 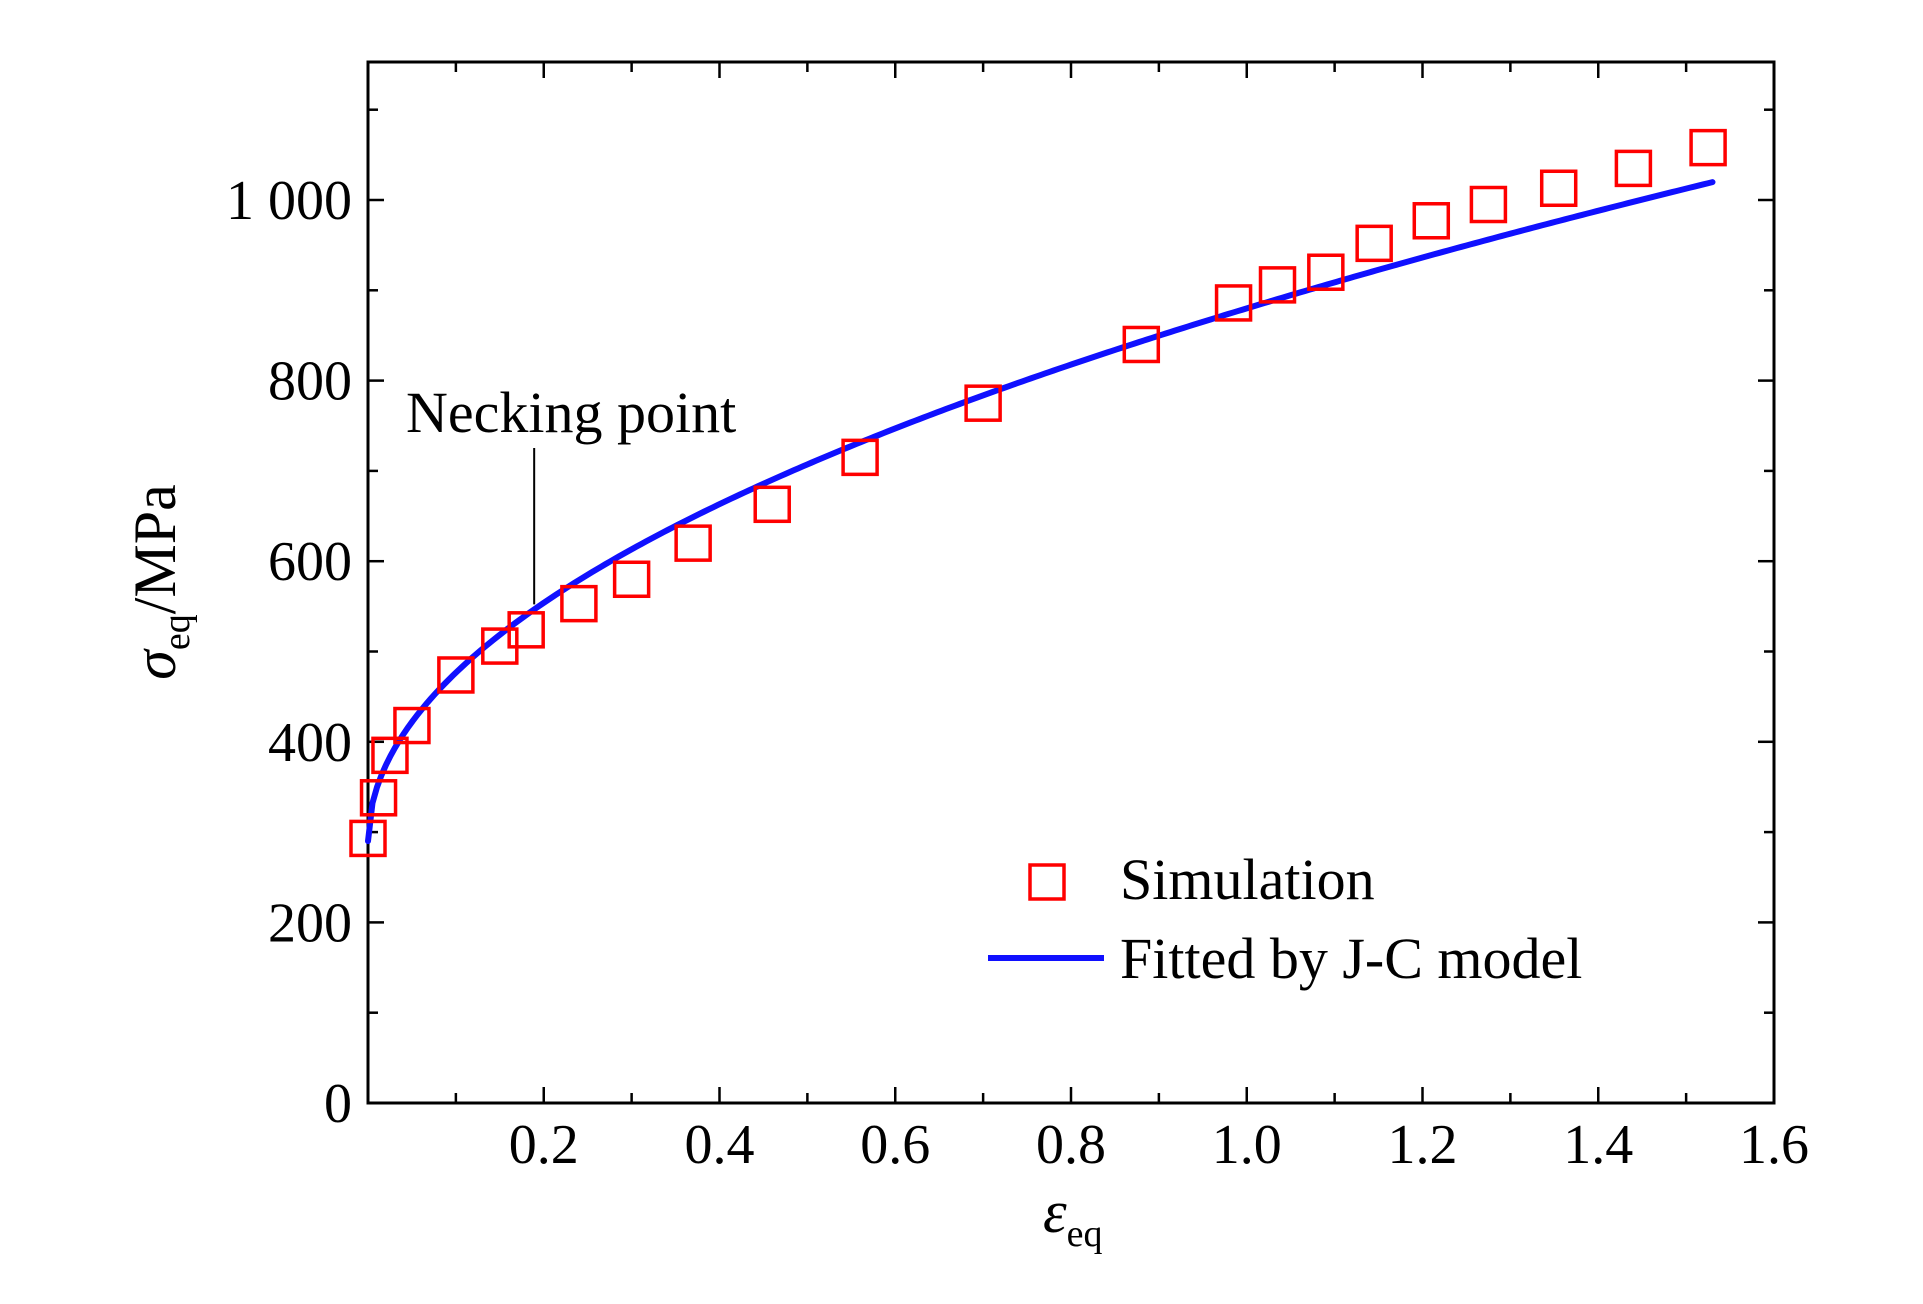 I want to click on y-tick-label: 800, so click(x=310, y=382).